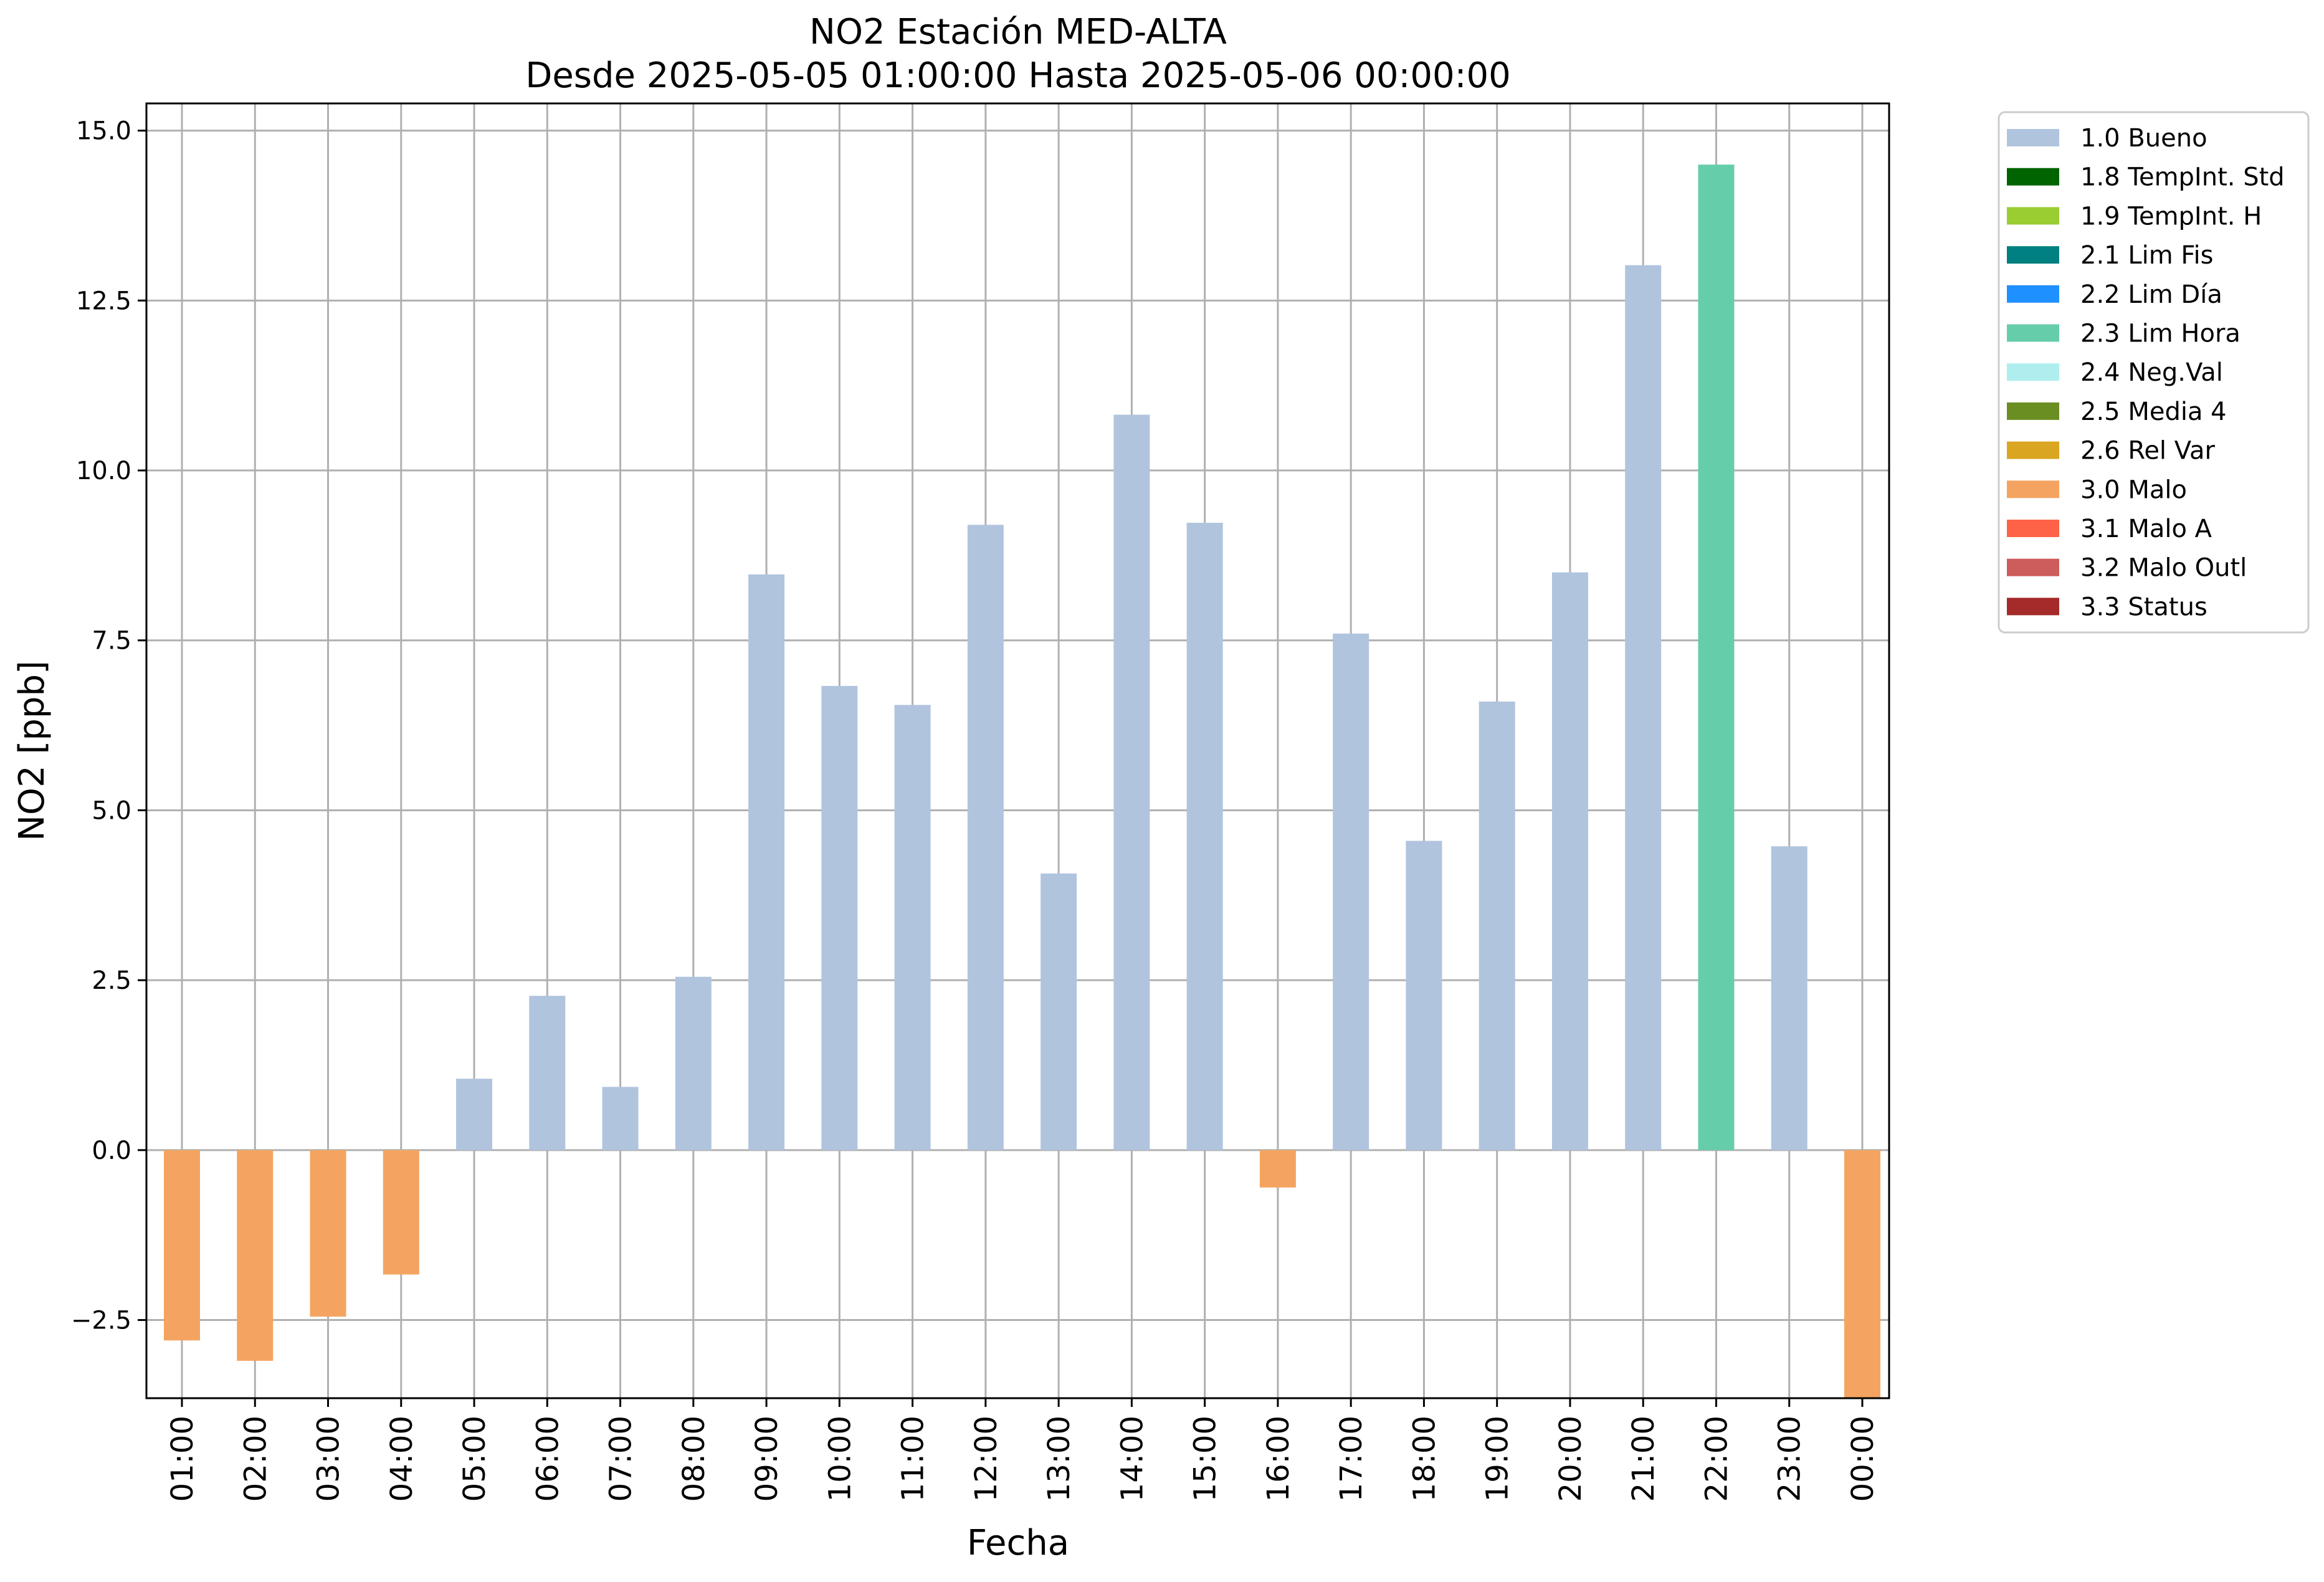  What do you see at coordinates (1132, 1459) in the screenshot?
I see `x-tick-label: 14:00` at bounding box center [1132, 1459].